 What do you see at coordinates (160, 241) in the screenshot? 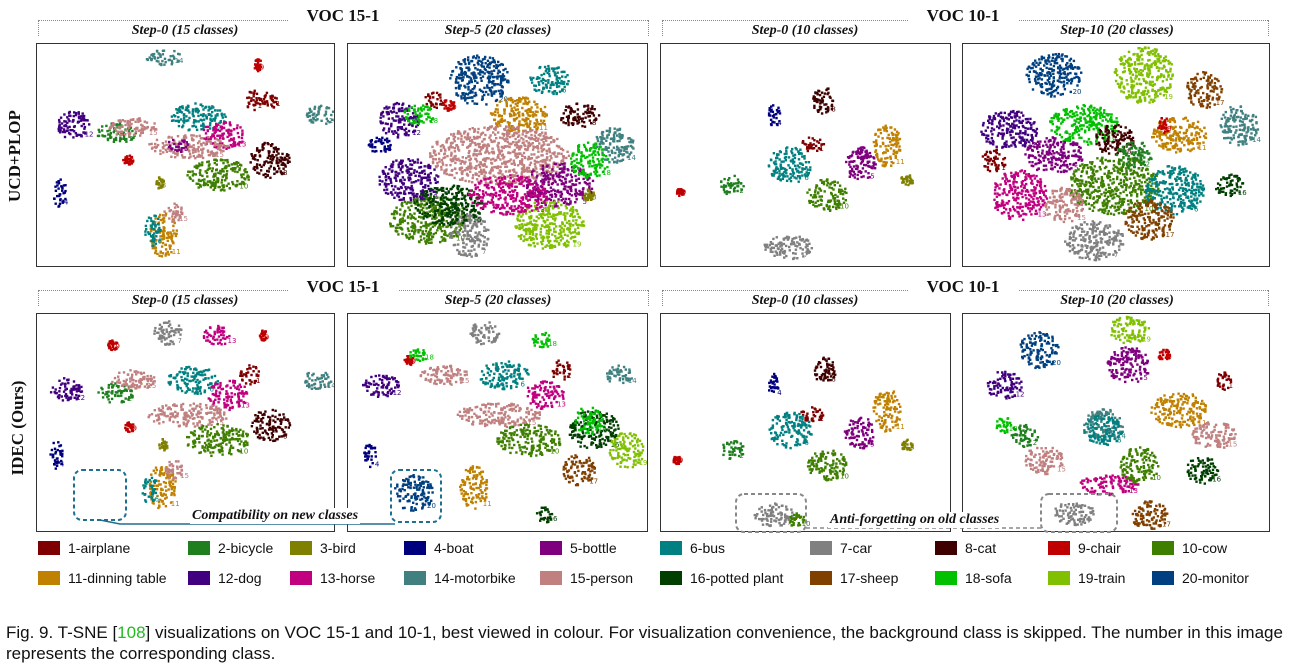
I see `svg-text: 6` at bounding box center [160, 241].